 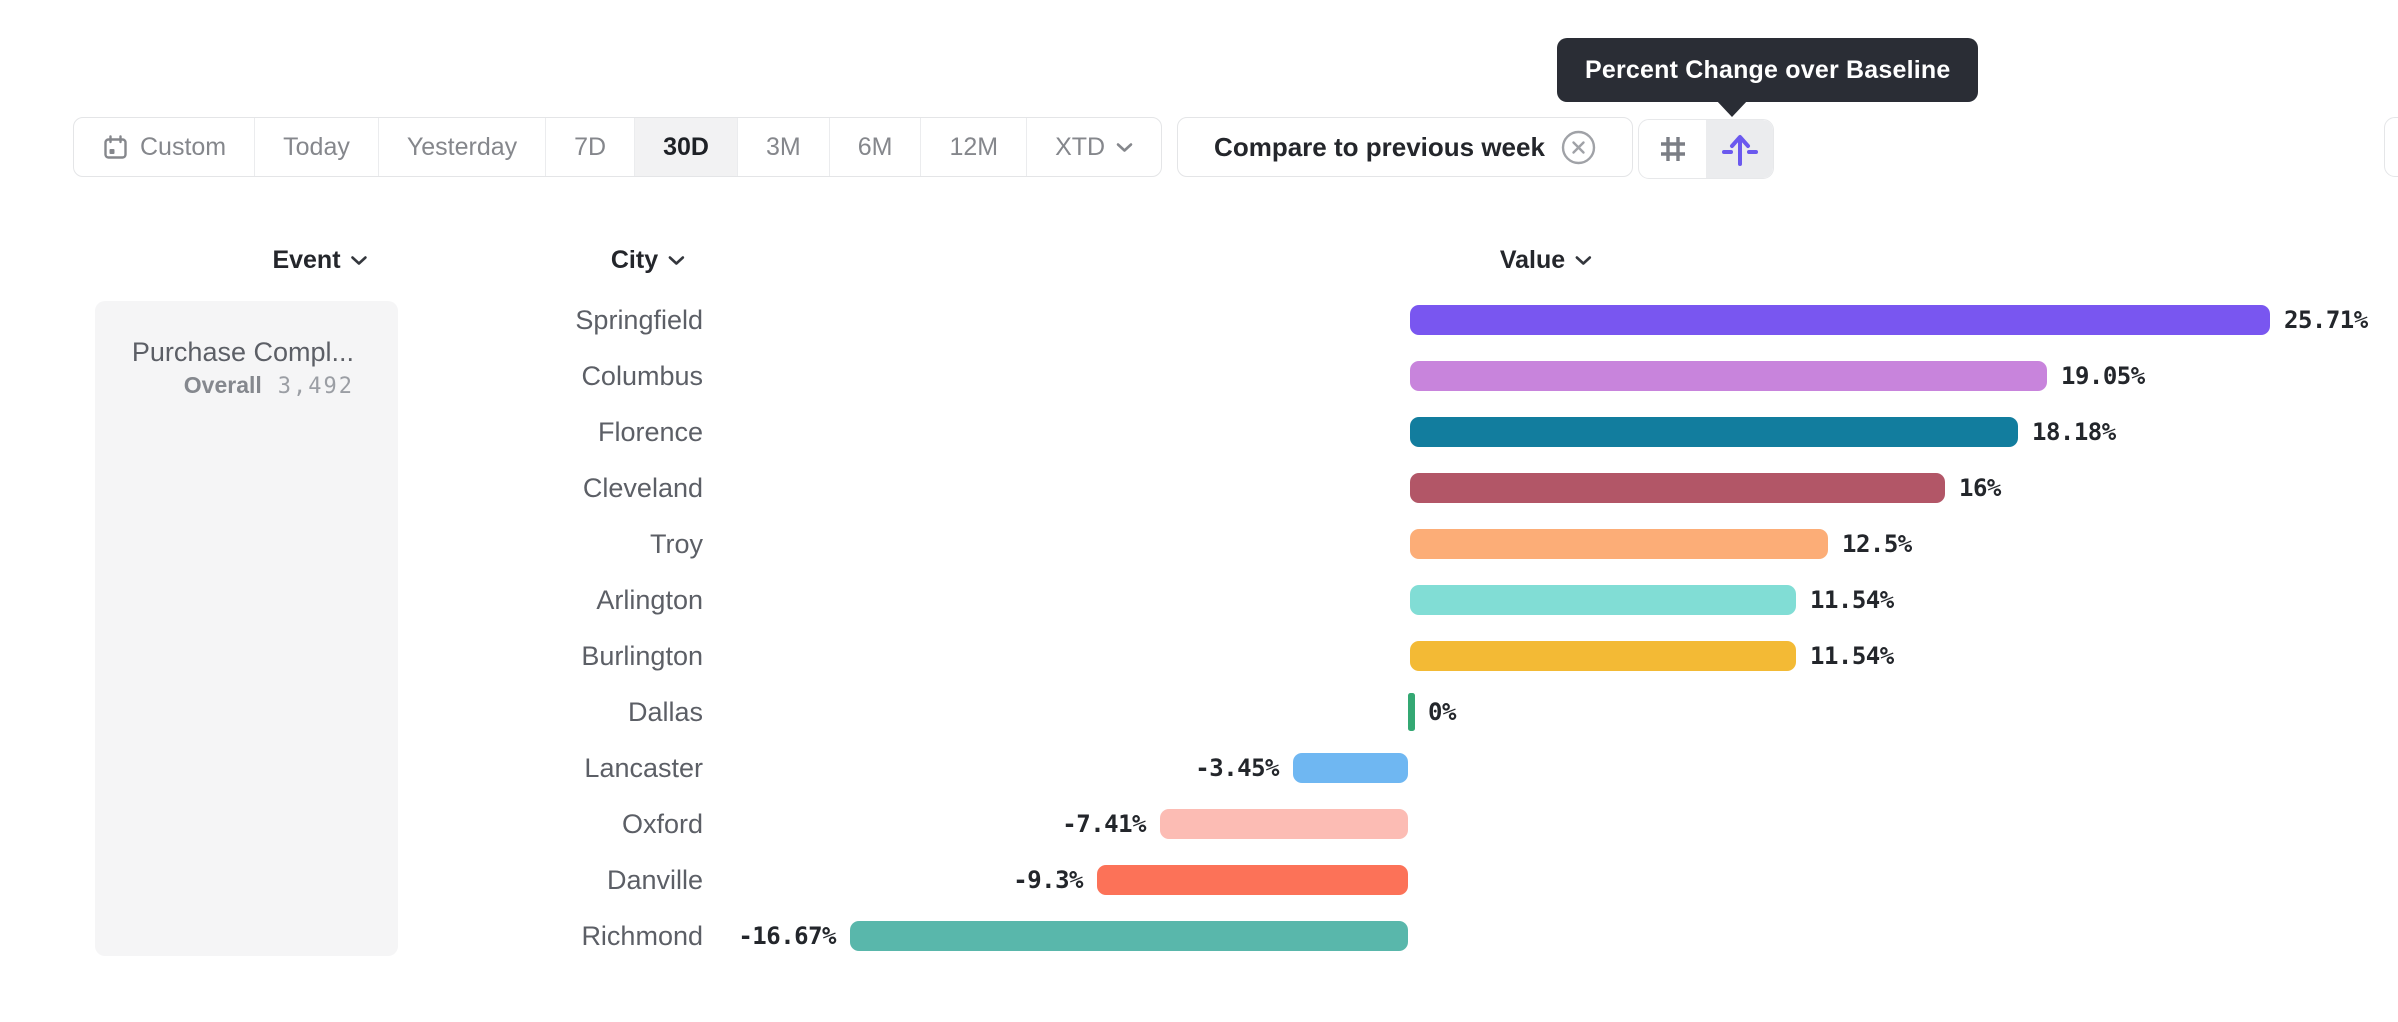 What do you see at coordinates (315, 386) in the screenshot?
I see `overall-value: 3,492` at bounding box center [315, 386].